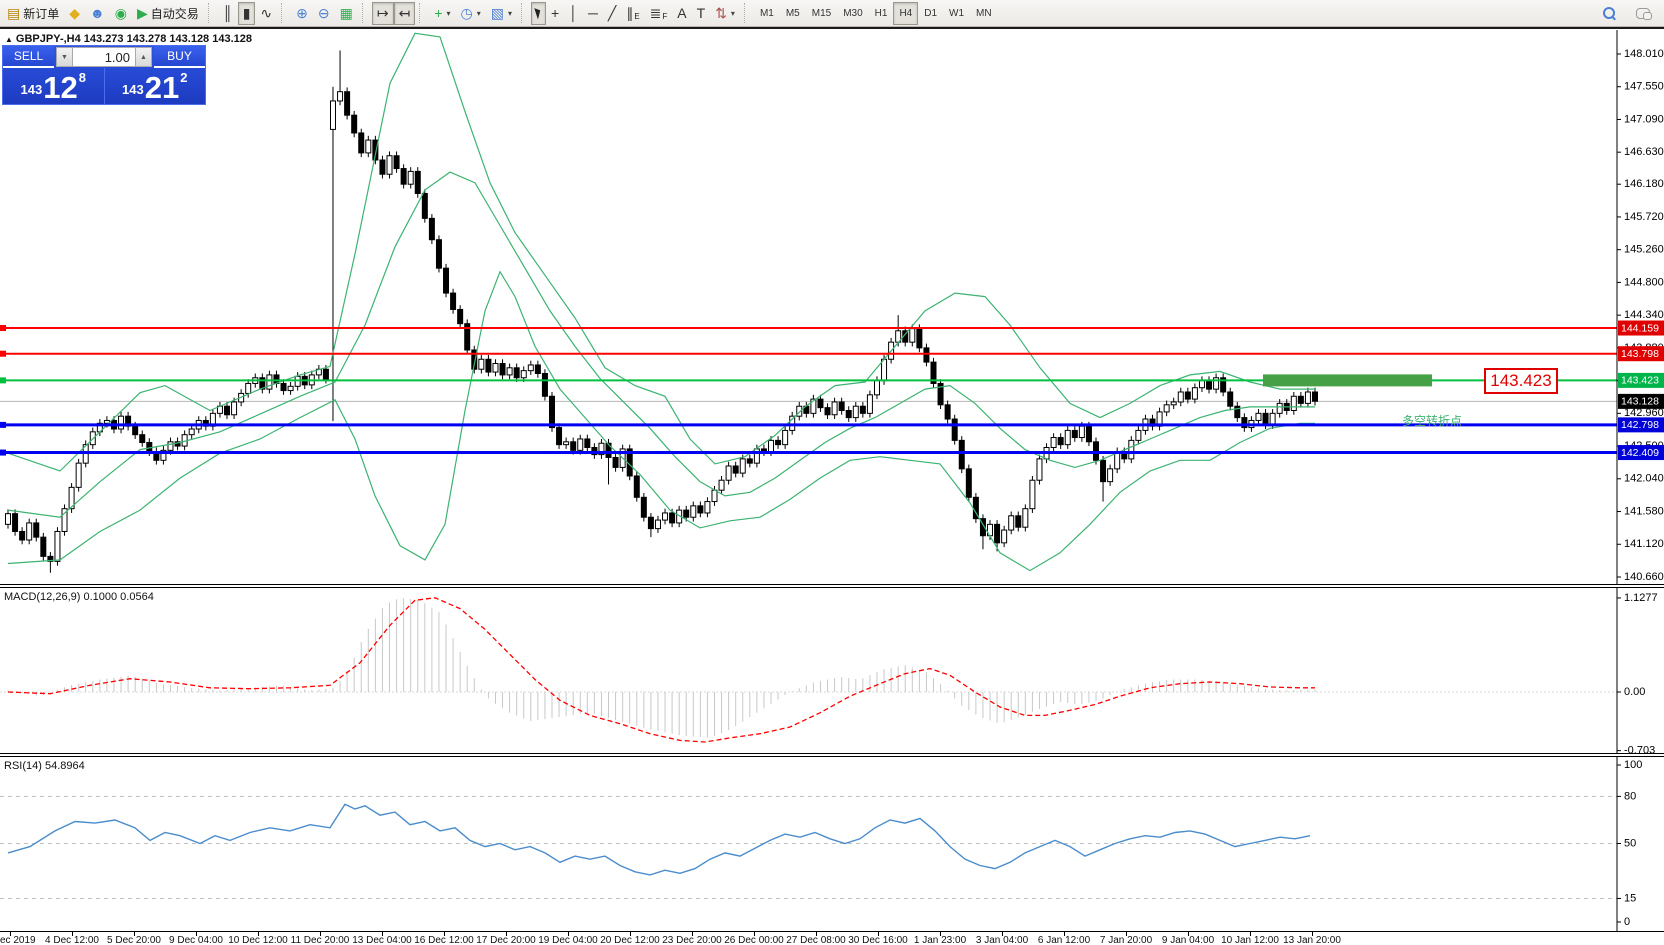 The image size is (1664, 945). I want to click on sell-button: SELL, so click(28, 57).